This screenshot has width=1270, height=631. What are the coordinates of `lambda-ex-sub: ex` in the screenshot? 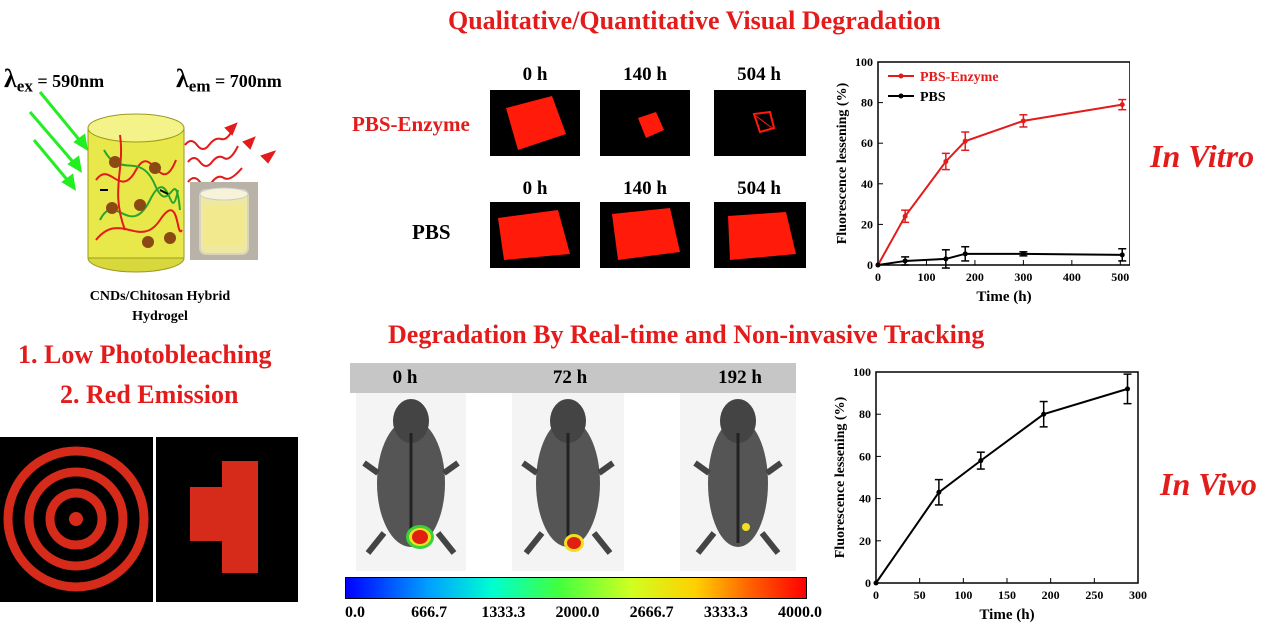 It's located at (24, 86).